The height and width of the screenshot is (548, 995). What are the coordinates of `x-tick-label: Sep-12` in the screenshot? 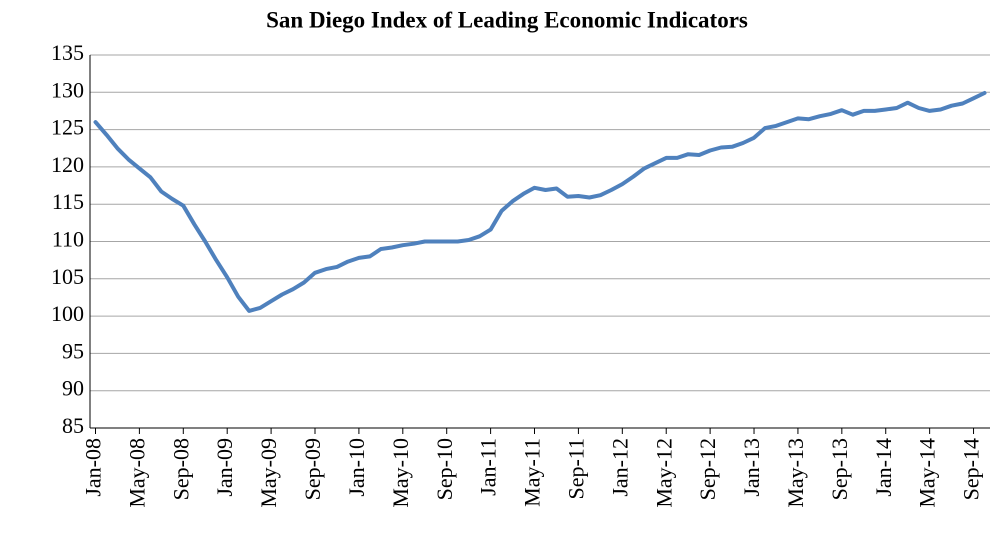 It's located at (707, 469).